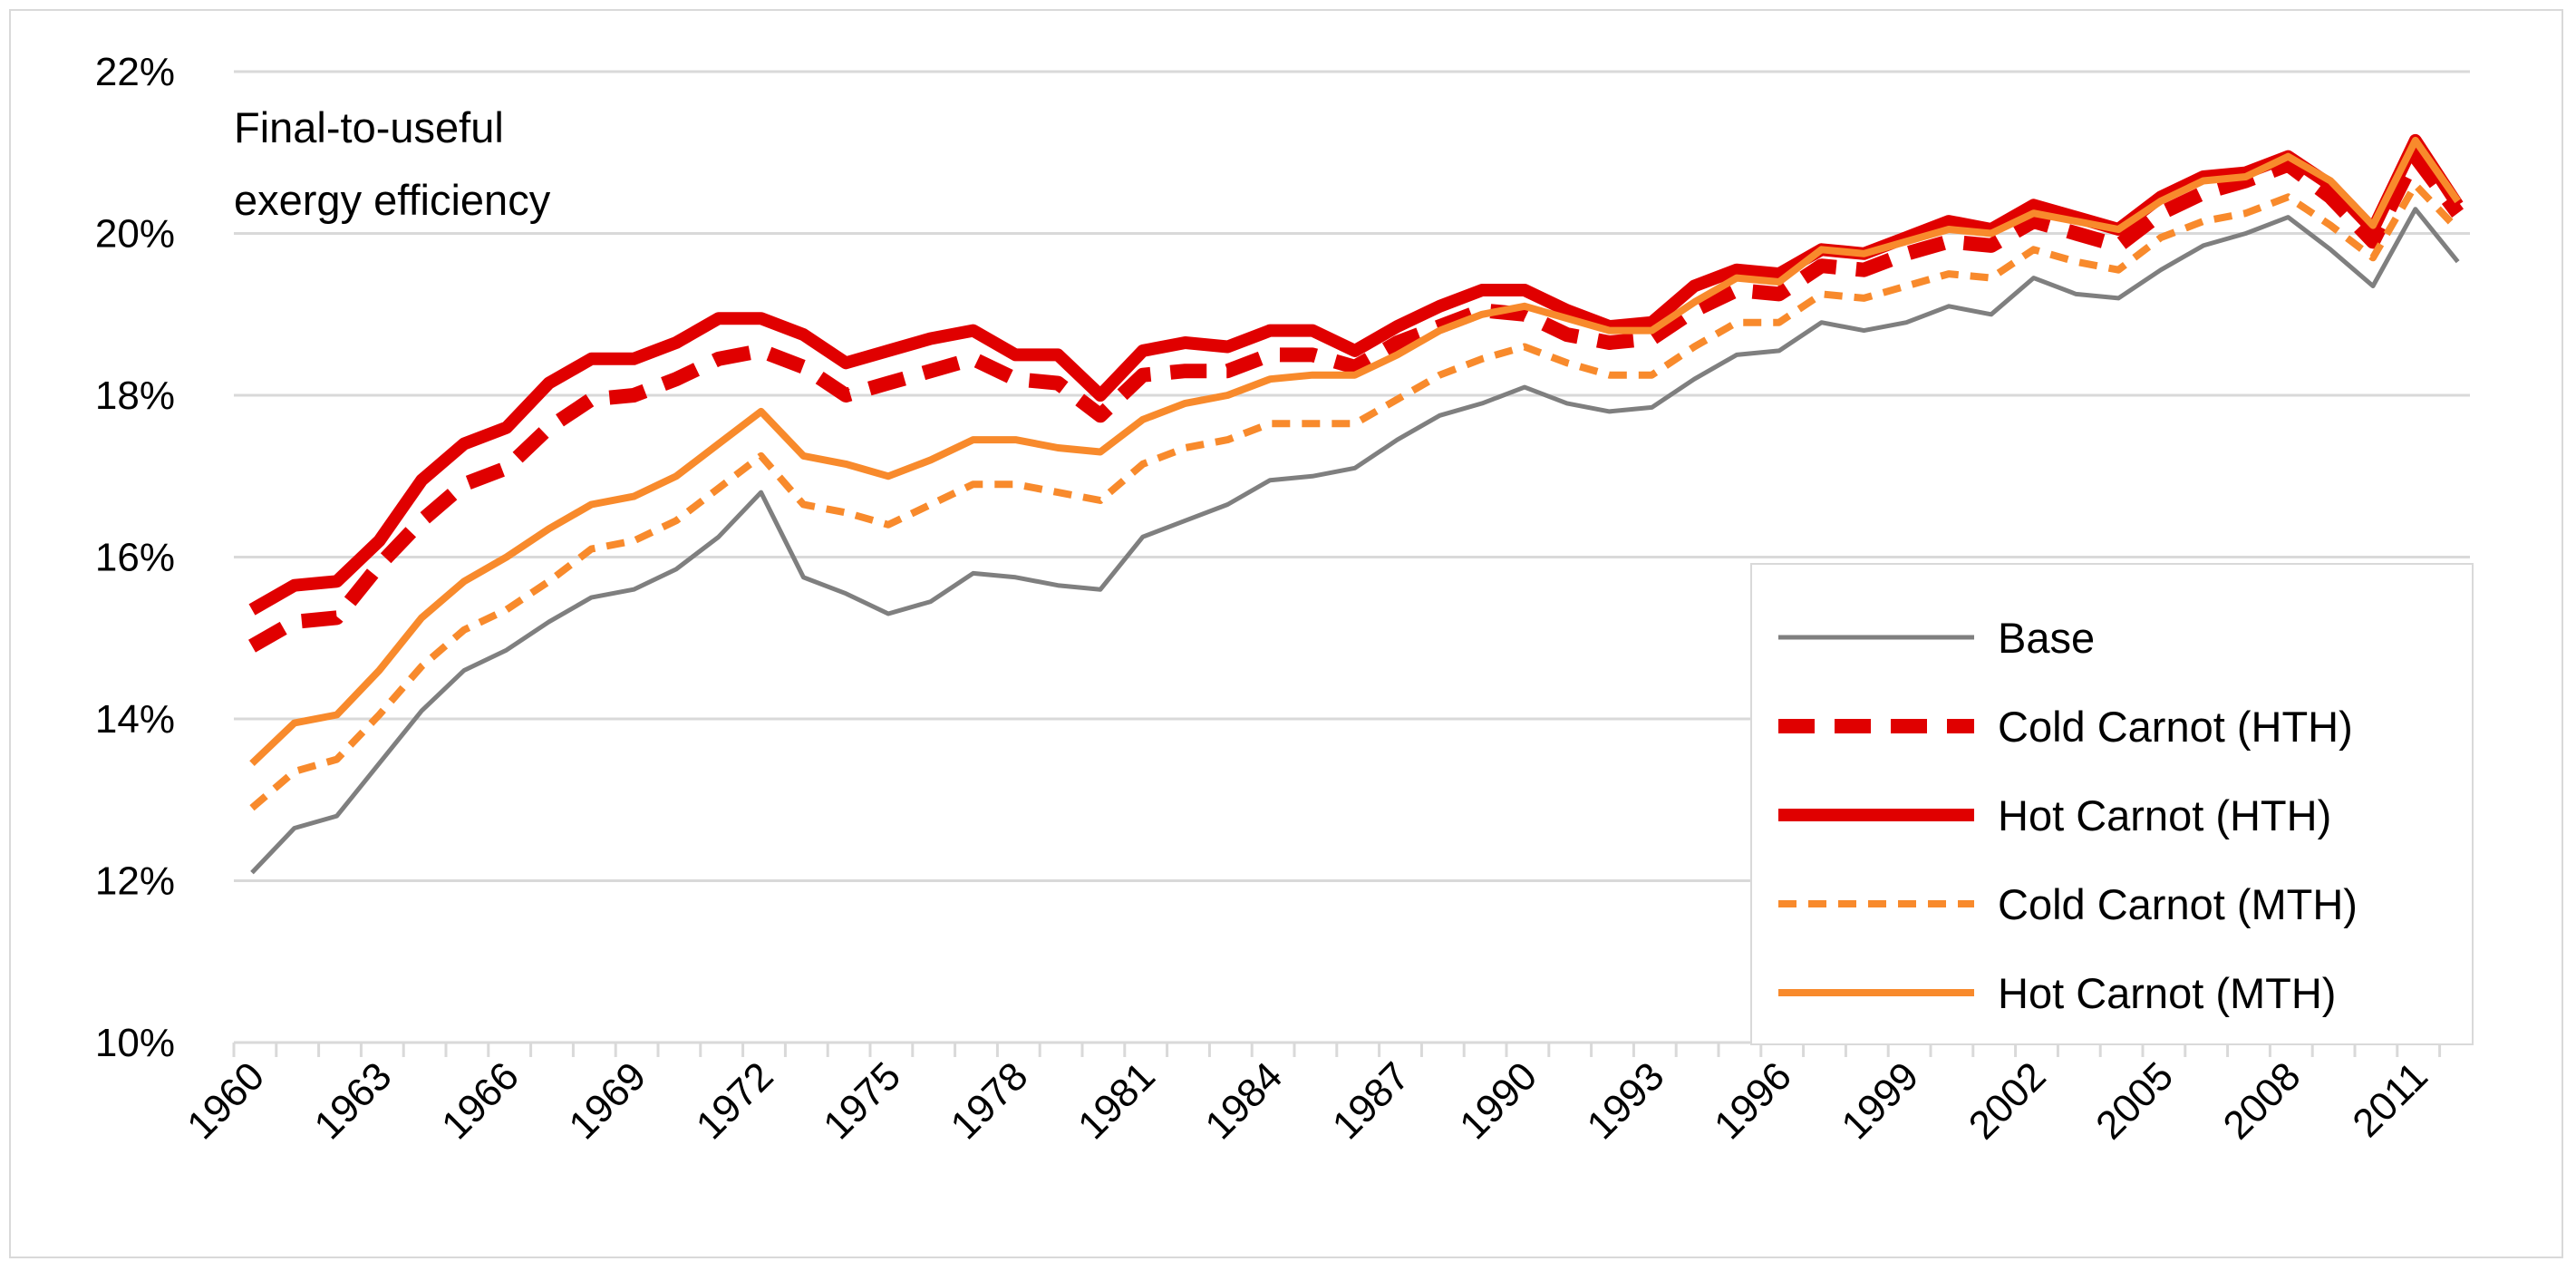 This screenshot has width=2576, height=1271. Describe the element at coordinates (862, 1100) in the screenshot. I see `x-tick-label: 1975` at that location.